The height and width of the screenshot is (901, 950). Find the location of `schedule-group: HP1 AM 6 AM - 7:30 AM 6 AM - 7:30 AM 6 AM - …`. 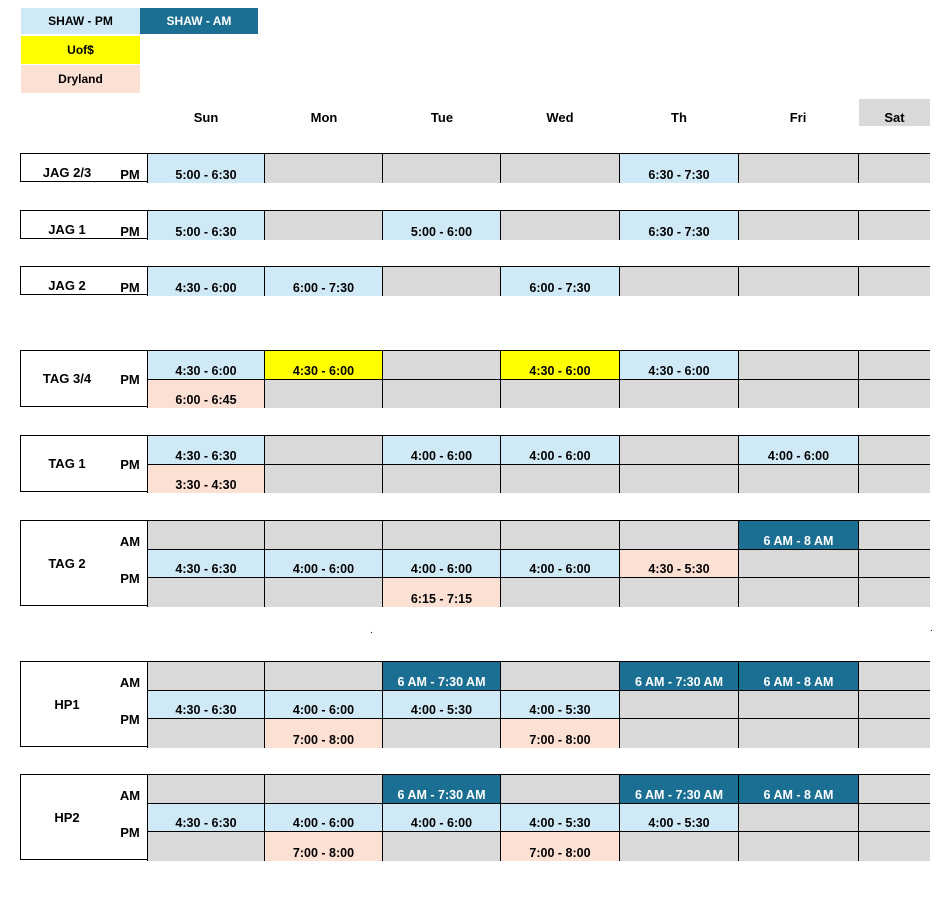

schedule-group: HP1 AM 6 AM - 7:30 AM 6 AM - 7:30 AM 6 AM - … is located at coordinates (475, 704).